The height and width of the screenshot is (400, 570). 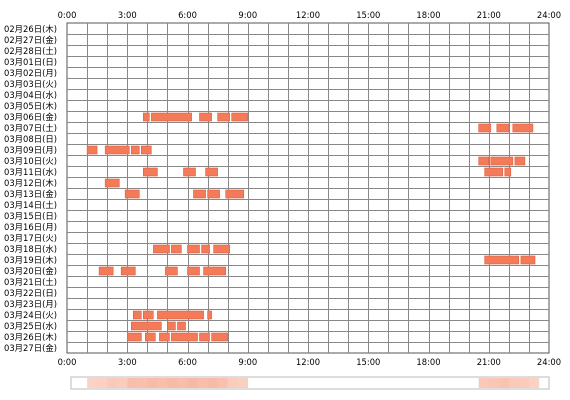 What do you see at coordinates (30, 326) in the screenshot?
I see `row-label: 03月25日(水)` at bounding box center [30, 326].